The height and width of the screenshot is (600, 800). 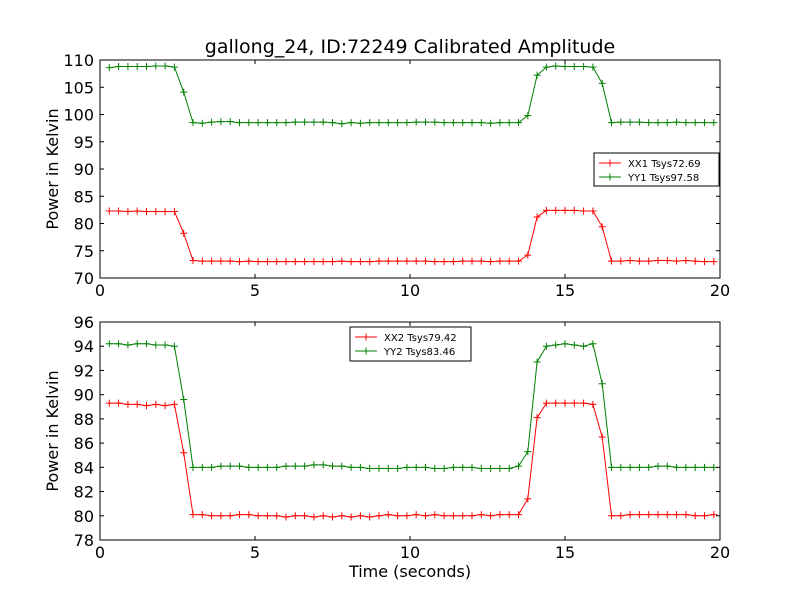 I want to click on legend-marker, so click(x=610, y=163).